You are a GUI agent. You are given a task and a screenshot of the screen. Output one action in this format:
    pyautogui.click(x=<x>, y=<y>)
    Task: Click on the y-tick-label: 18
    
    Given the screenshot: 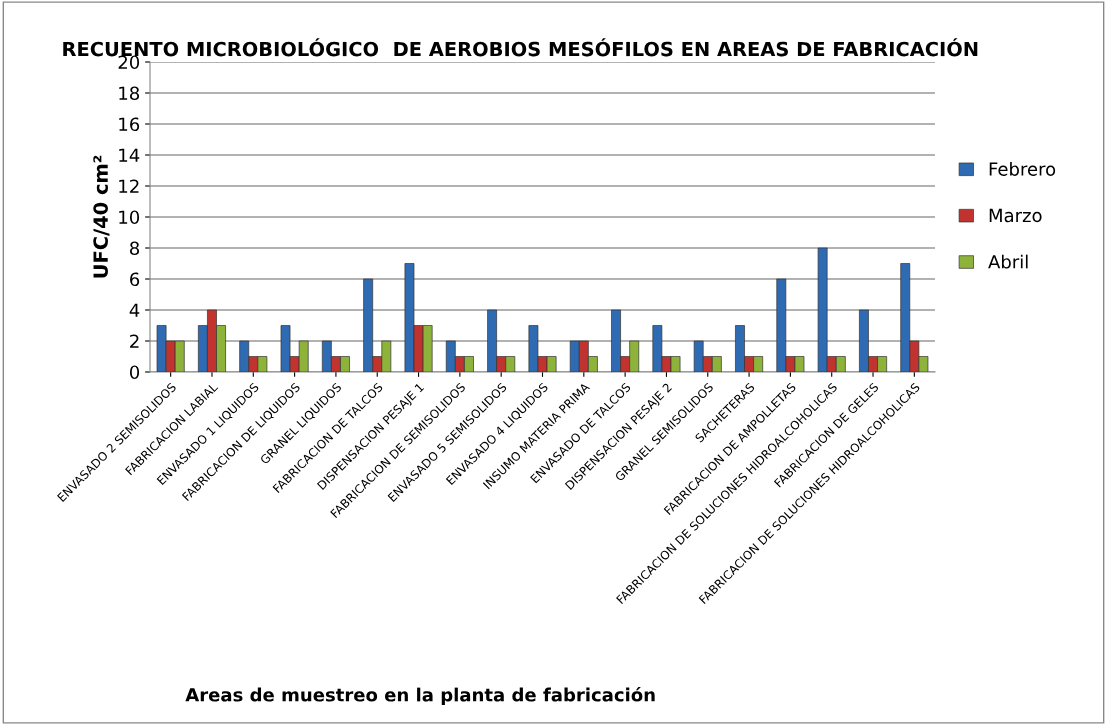 What is the action you would take?
    pyautogui.click(x=129, y=93)
    